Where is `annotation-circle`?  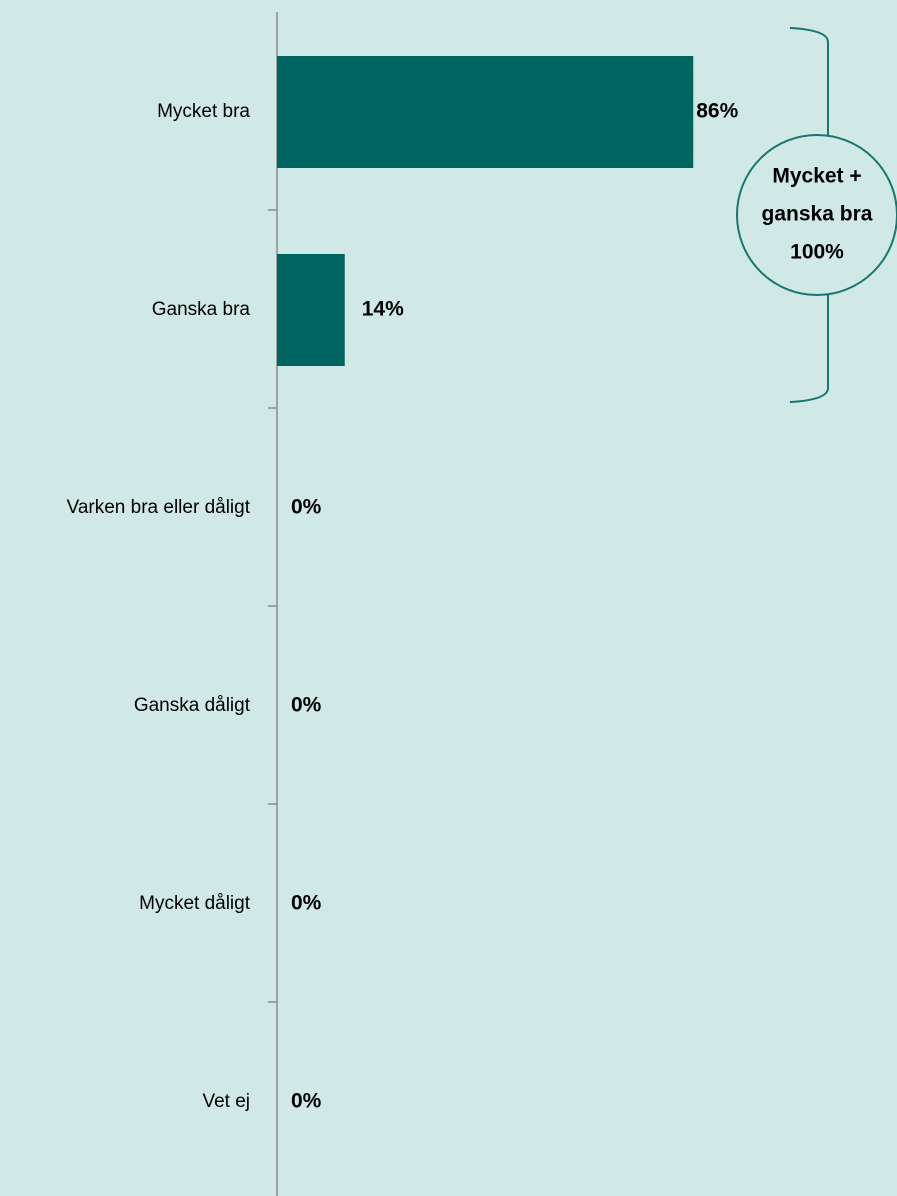 annotation-circle is located at coordinates (816, 215).